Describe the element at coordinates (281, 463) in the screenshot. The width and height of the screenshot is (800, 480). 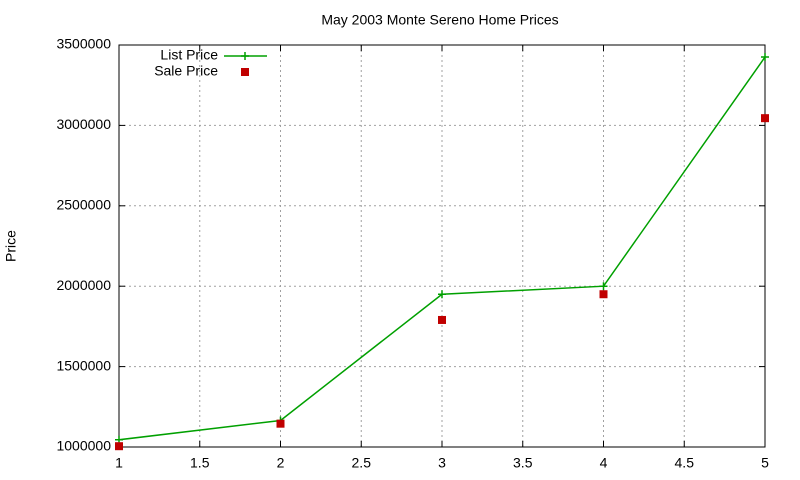
I see `x-tick-label: 2` at that location.